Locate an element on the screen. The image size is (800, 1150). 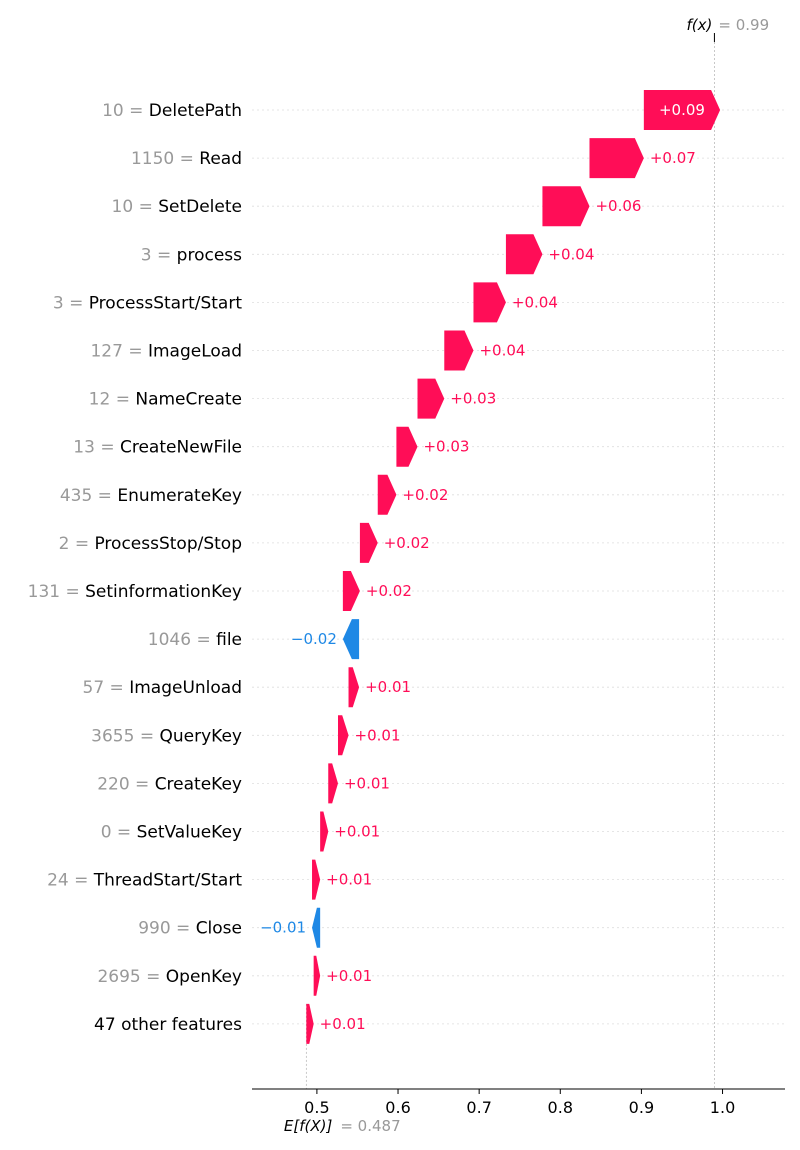
feature-value: 2695 = is located at coordinates (131, 977).